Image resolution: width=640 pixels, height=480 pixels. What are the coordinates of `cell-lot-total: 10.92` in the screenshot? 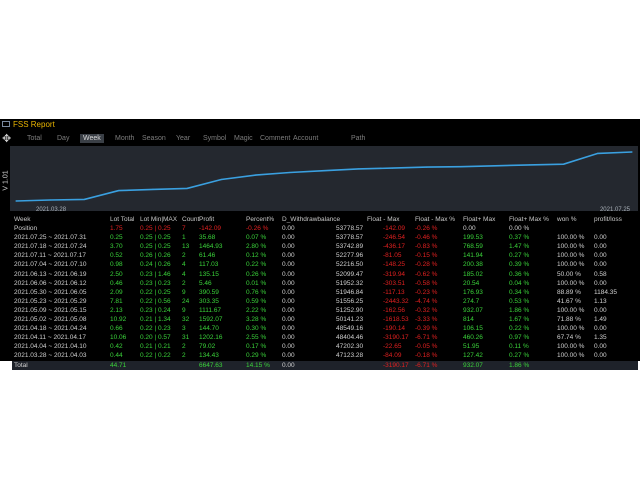 It's located at (118, 320).